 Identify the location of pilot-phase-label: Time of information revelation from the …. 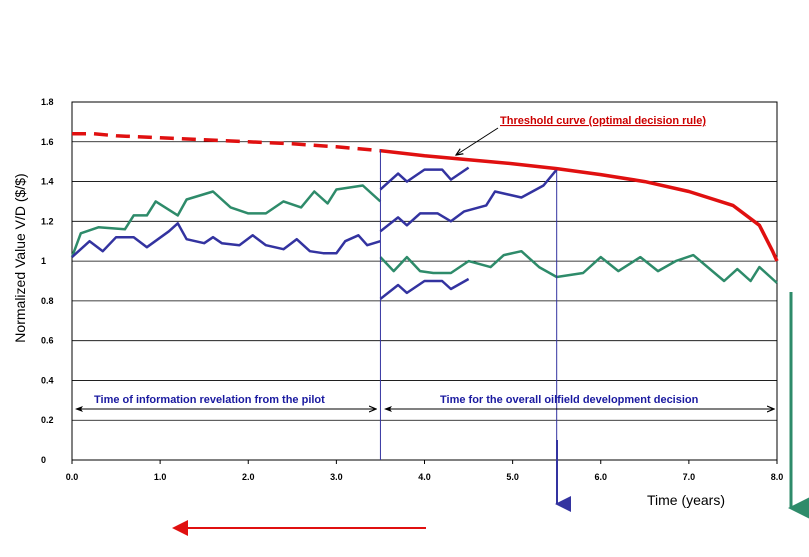
(209, 400).